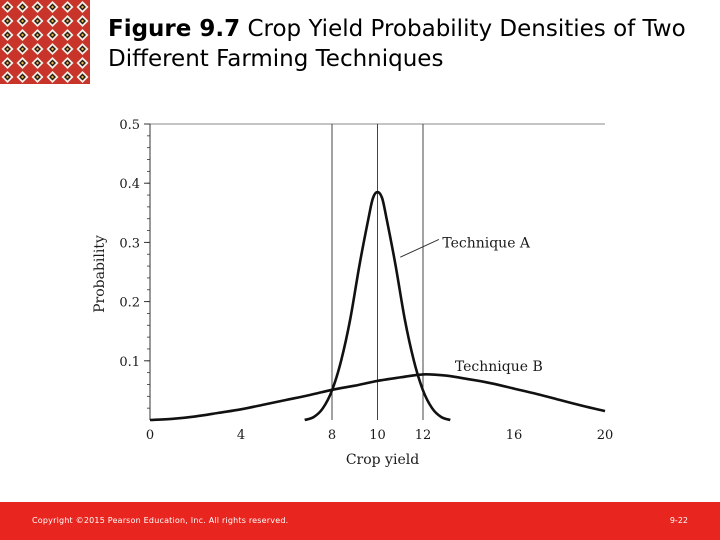 The width and height of the screenshot is (720, 540). What do you see at coordinates (420, 248) in the screenshot?
I see `technique-a-pointer` at bounding box center [420, 248].